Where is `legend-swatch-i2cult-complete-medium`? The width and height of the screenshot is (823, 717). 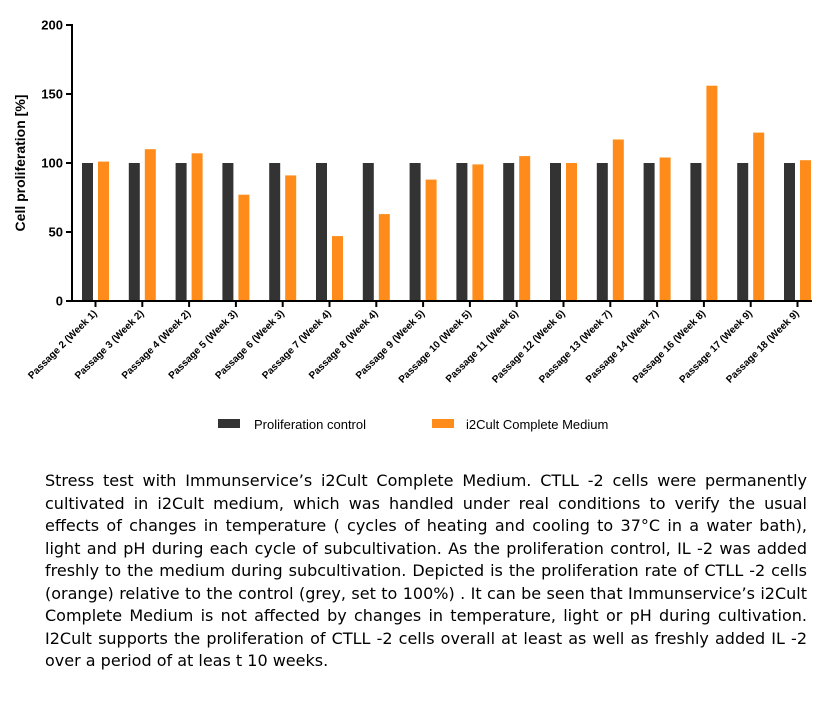
legend-swatch-i2cult-complete-medium is located at coordinates (443, 423).